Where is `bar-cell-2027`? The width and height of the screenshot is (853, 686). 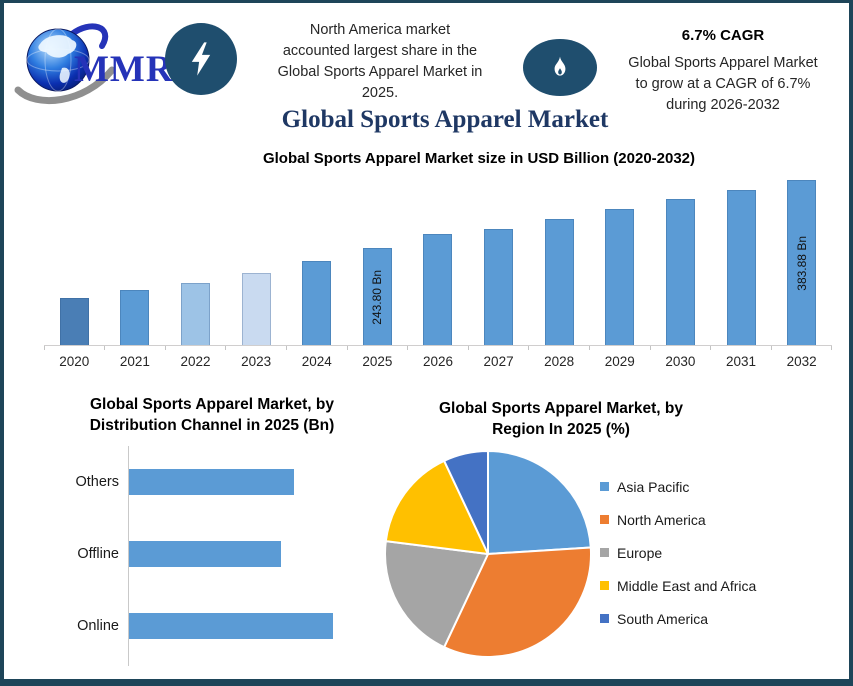
bar-cell-2027 is located at coordinates (499, 263).